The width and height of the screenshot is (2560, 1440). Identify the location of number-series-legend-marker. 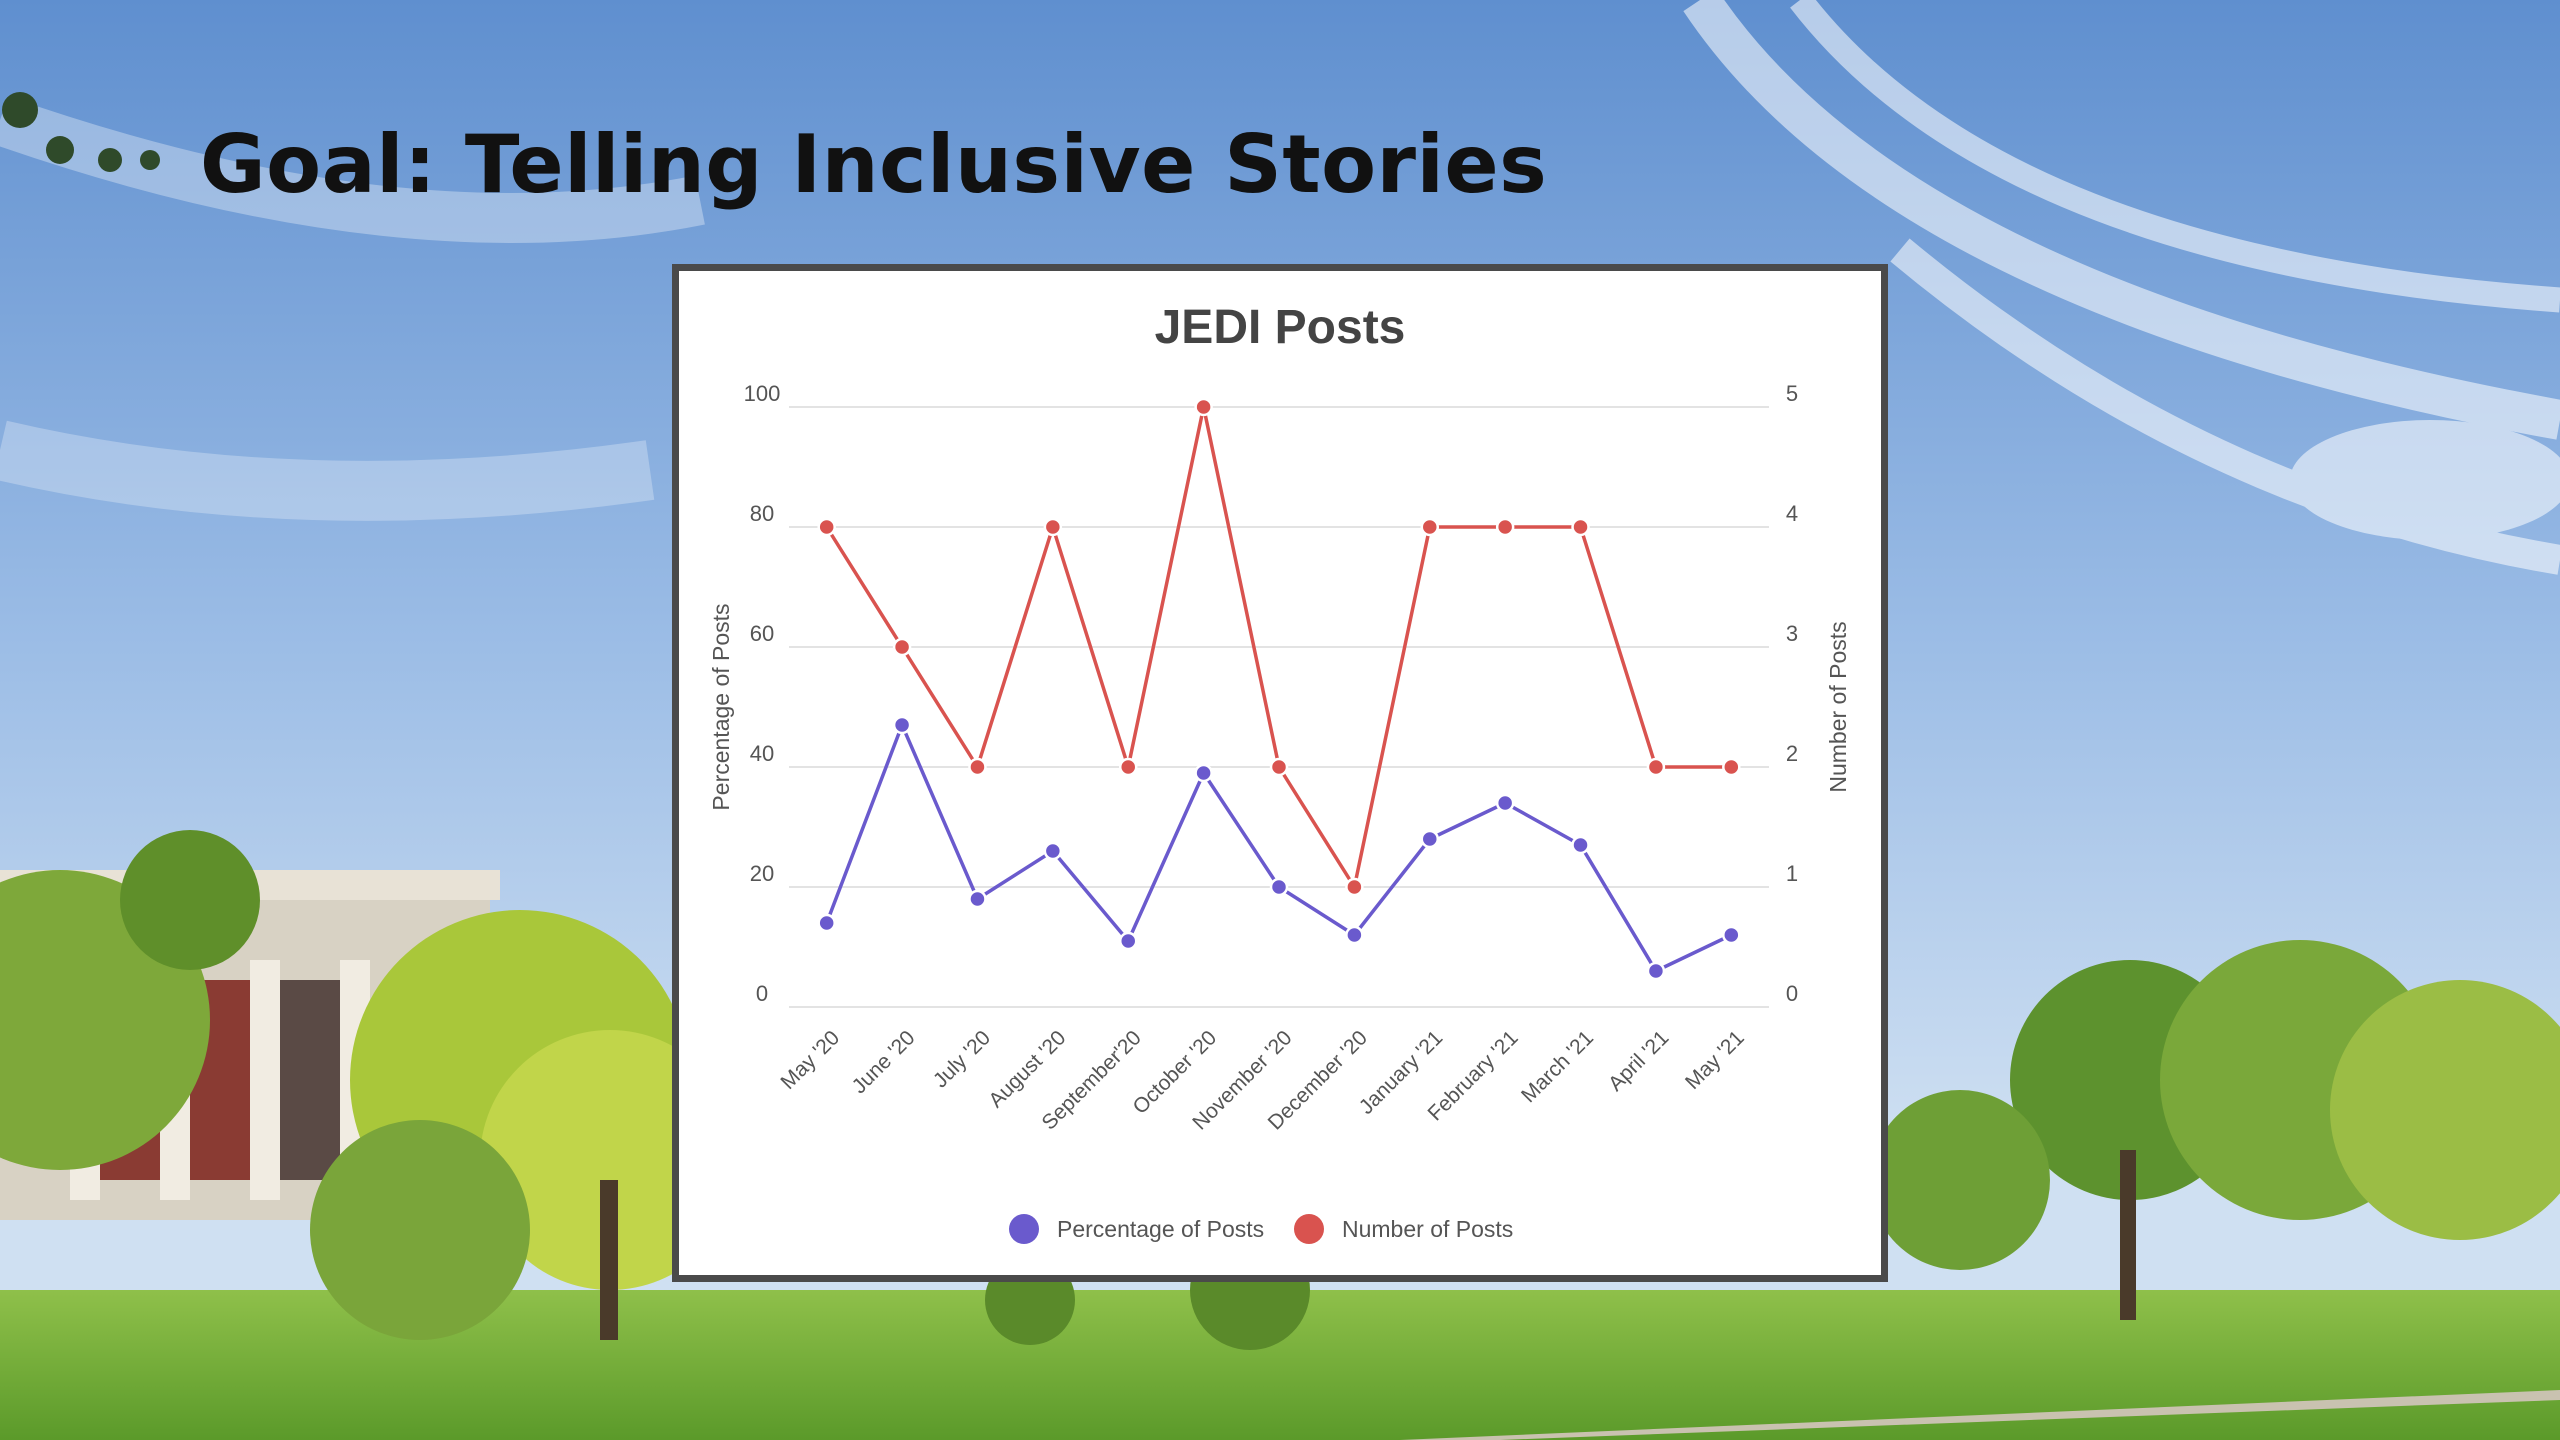
(1309, 1229).